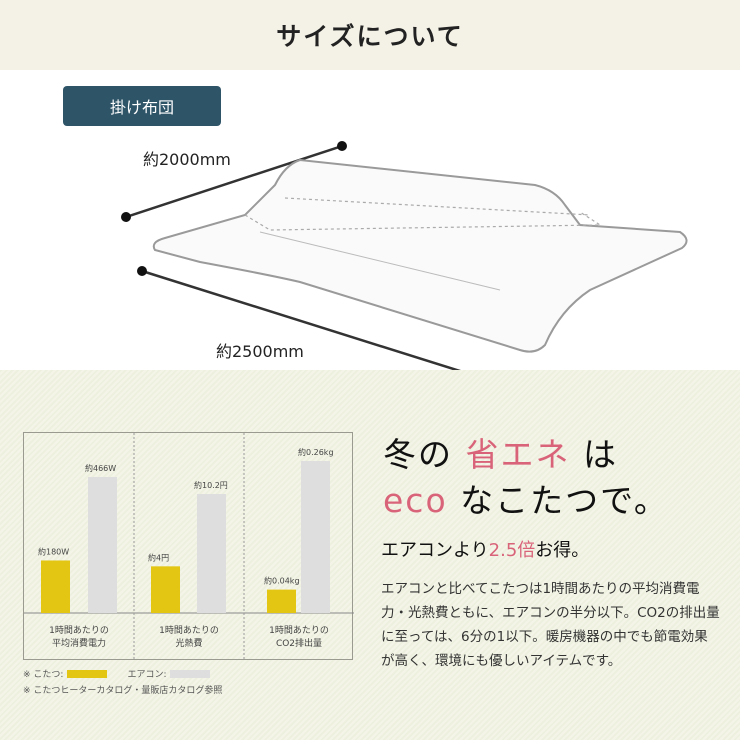 The image size is (740, 740). Describe the element at coordinates (187, 159) in the screenshot. I see `width-label: 約2000mm` at that location.